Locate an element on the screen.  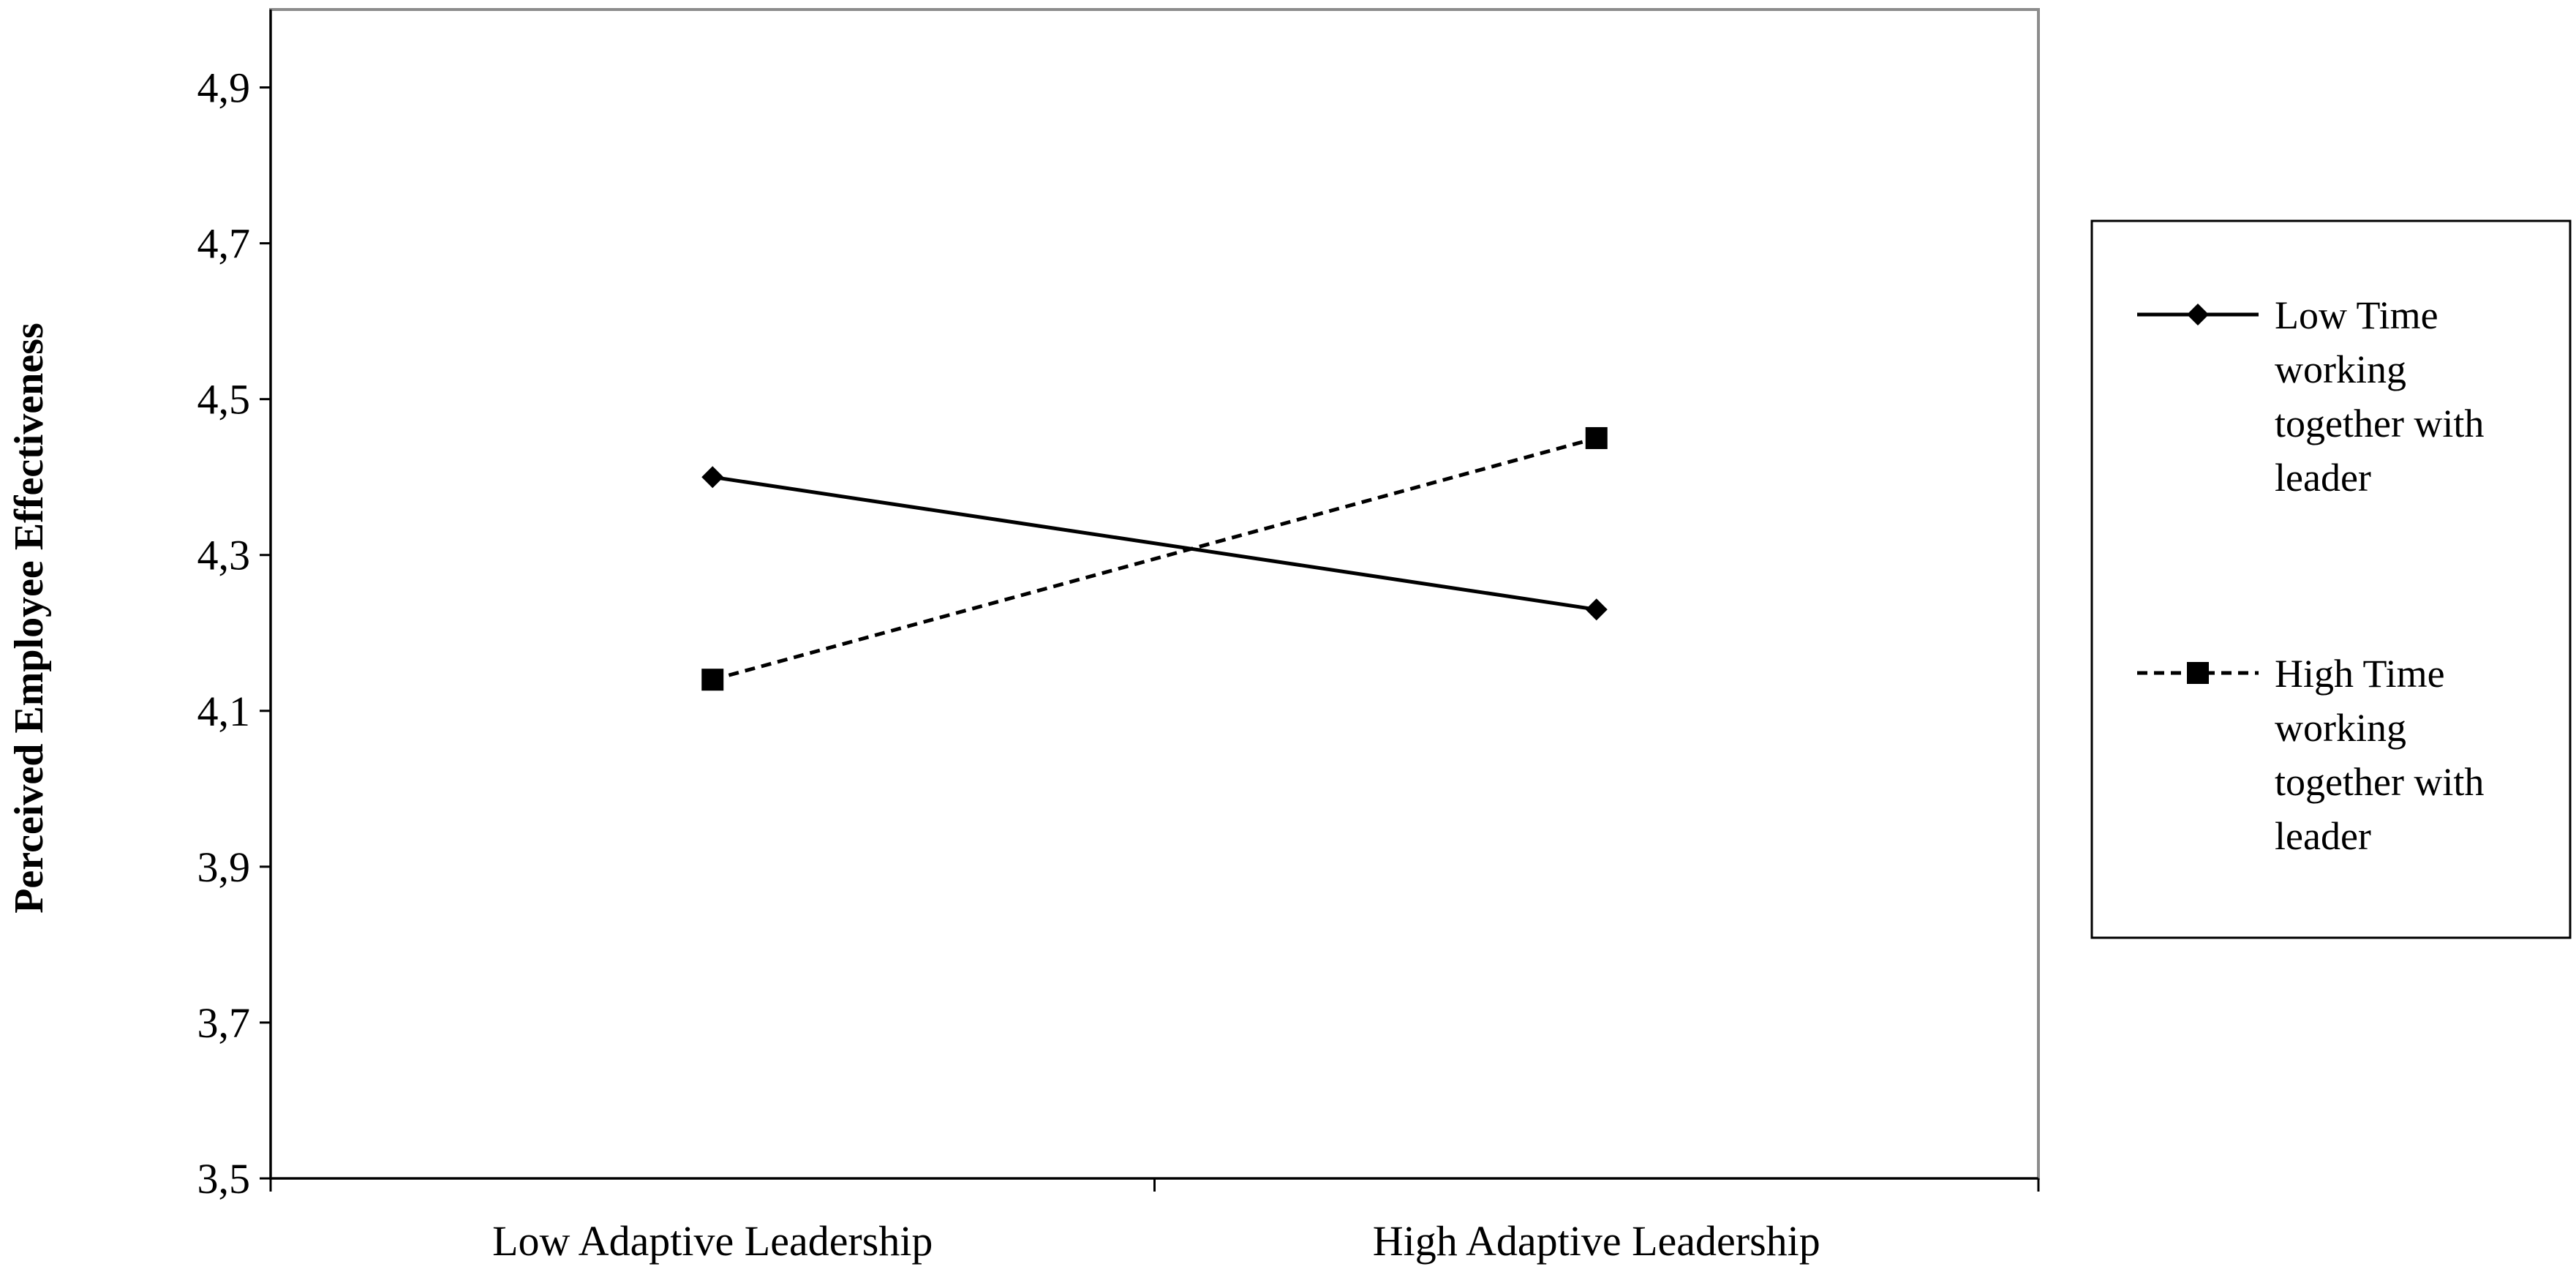
series-layer is located at coordinates (1154, 558).